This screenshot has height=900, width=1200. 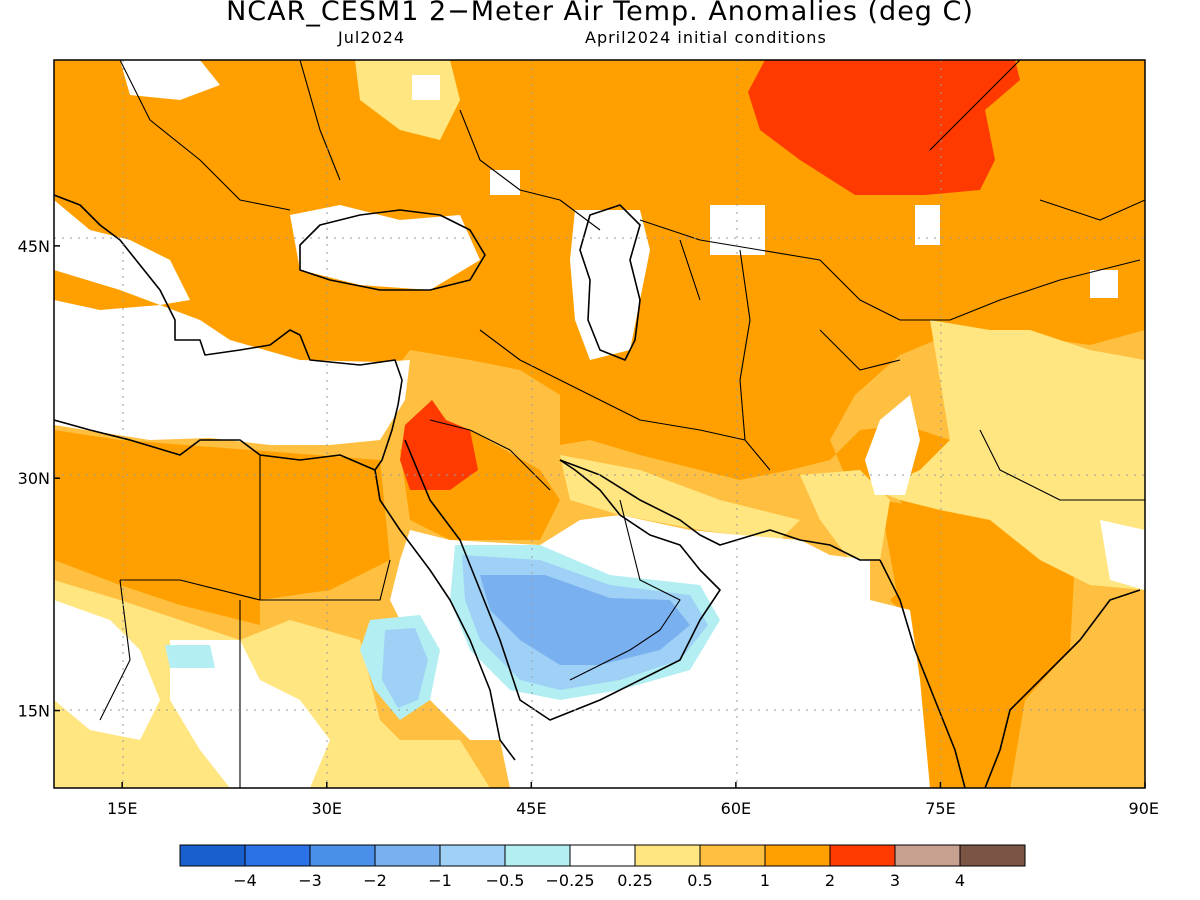 What do you see at coordinates (228, 332) in the screenshot?
I see `europe-coast` at bounding box center [228, 332].